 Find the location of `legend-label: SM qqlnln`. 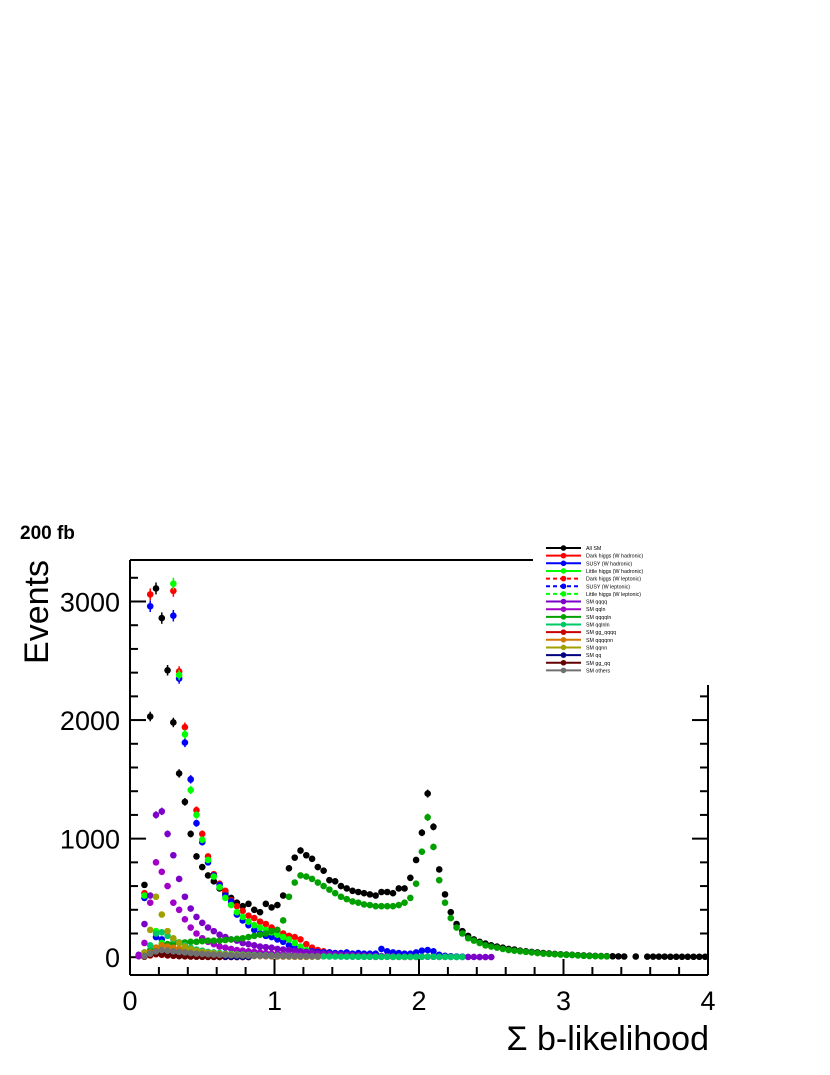

legend-label: SM qqlnln is located at coordinates (598, 626).